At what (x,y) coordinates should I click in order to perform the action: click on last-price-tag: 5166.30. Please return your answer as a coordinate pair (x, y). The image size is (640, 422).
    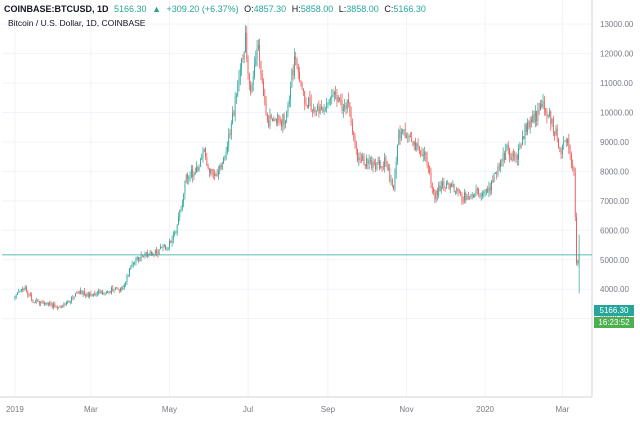
    Looking at the image, I should click on (614, 310).